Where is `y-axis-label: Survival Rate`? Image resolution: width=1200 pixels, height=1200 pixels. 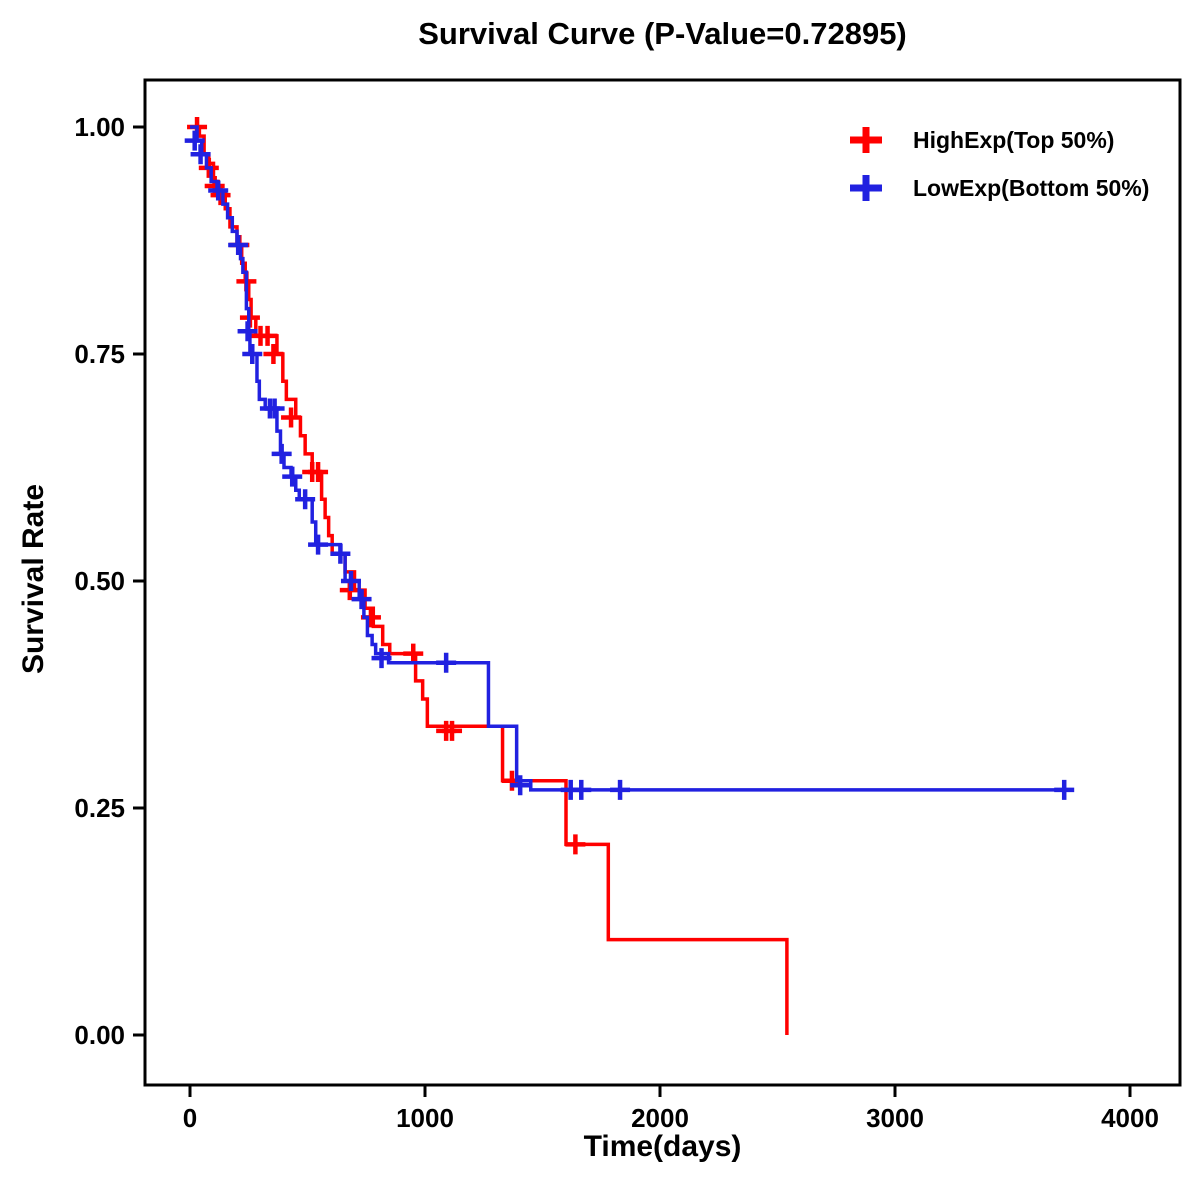 y-axis-label: Survival Rate is located at coordinates (33, 579).